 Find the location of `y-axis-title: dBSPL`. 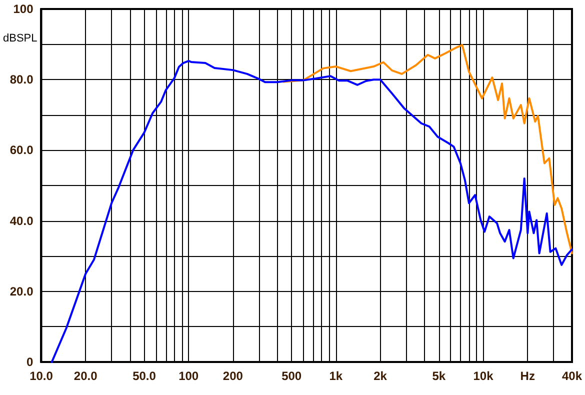

y-axis-title: dBSPL is located at coordinates (20, 38).